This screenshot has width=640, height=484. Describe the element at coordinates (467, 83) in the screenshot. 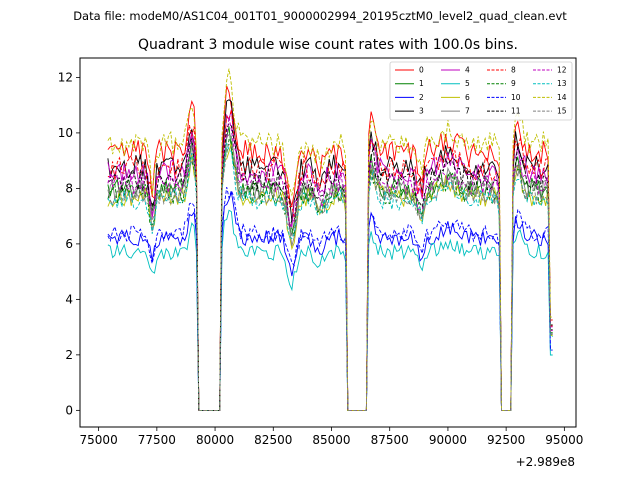

I see `legend-label-5: 5` at that location.